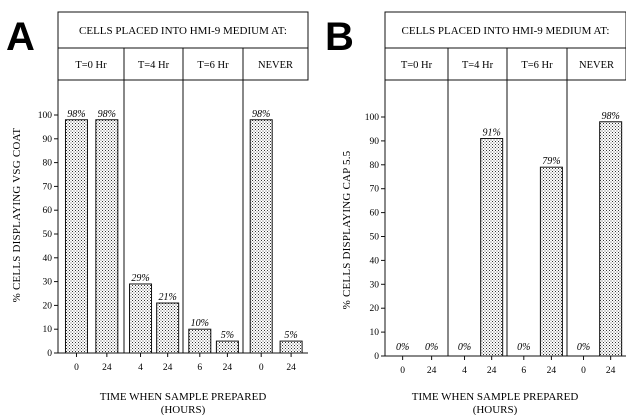 Image resolution: width=626 pixels, height=415 pixels. Describe the element at coordinates (491, 133) in the screenshot. I see `bar-value-label: 91%` at that location.